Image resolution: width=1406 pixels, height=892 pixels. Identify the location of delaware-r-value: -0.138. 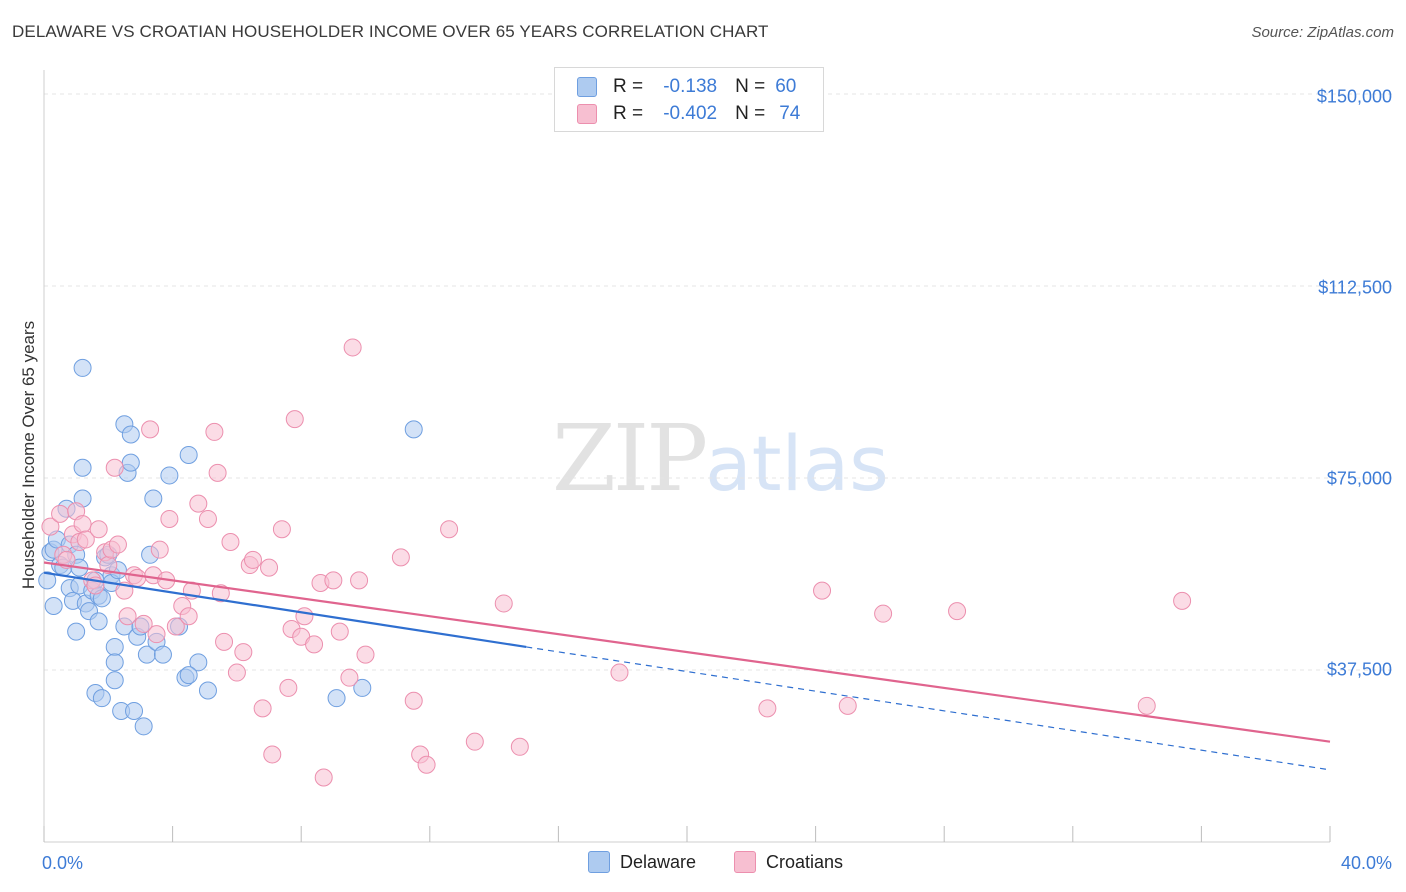
(690, 86).